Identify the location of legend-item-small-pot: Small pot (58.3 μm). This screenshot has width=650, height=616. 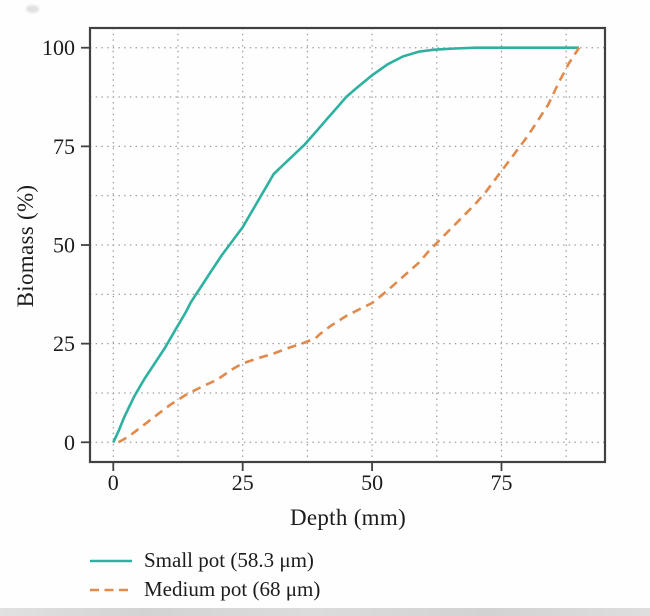
(204, 560).